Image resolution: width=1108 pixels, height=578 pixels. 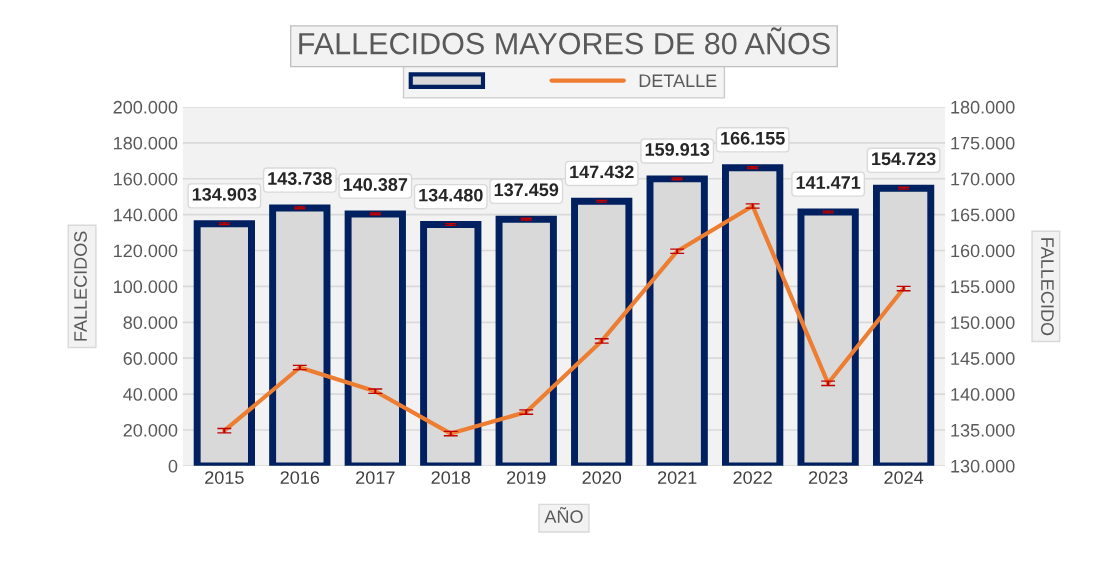 I want to click on legend-label: DETALLE, so click(x=678, y=80).